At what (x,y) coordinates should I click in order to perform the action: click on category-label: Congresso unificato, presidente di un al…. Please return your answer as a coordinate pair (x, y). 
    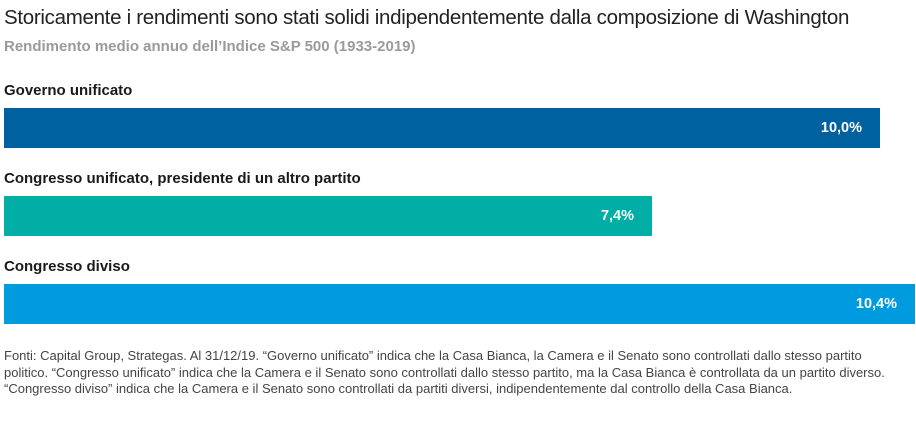
    Looking at the image, I should click on (182, 178).